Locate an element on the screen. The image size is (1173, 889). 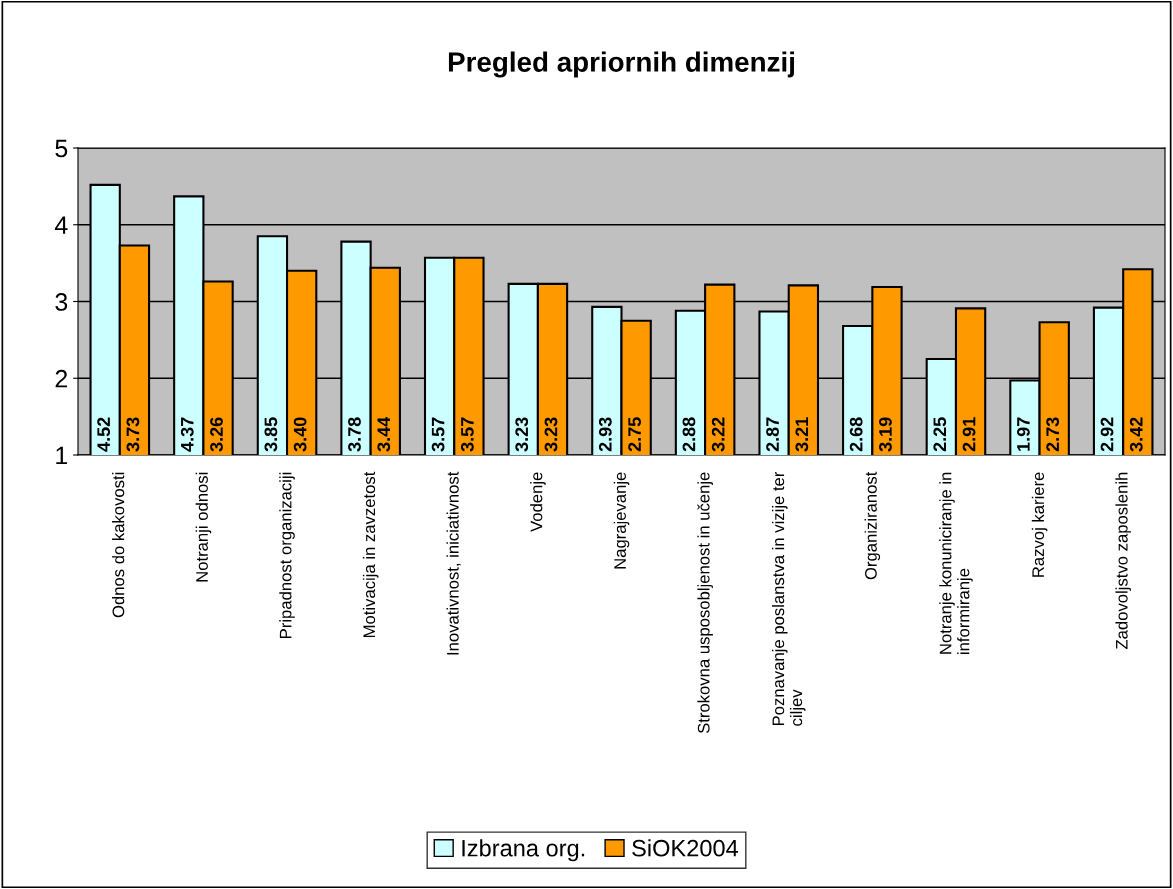
legend-label: SiOK2004 is located at coordinates (685, 848).